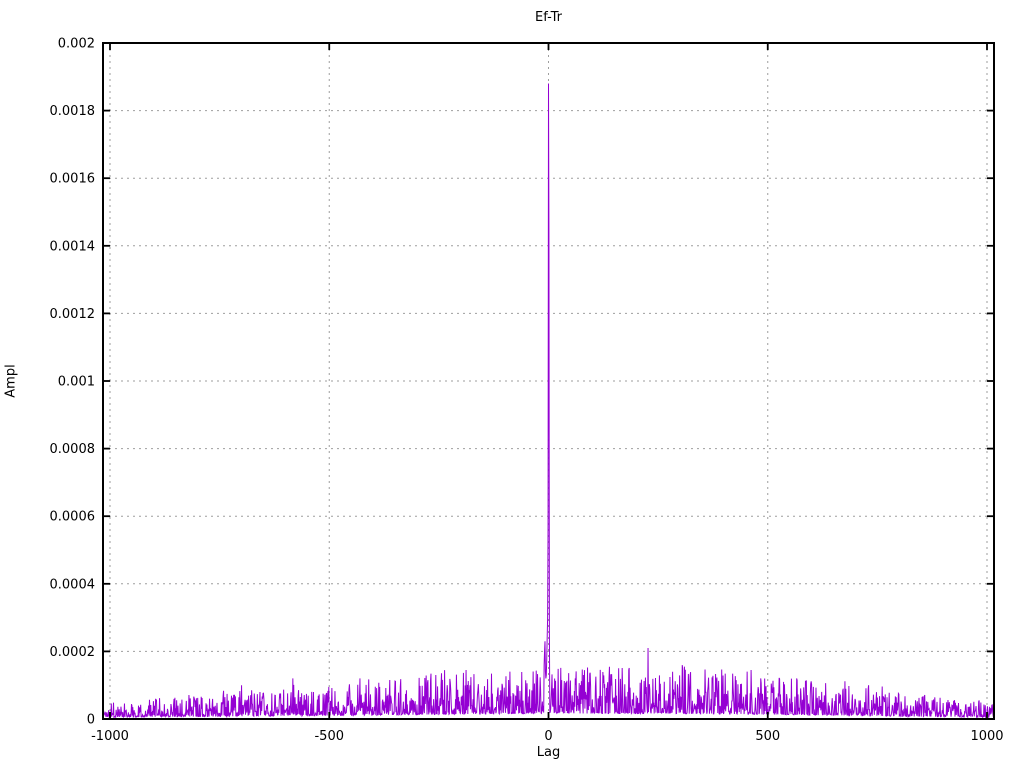 The height and width of the screenshot is (768, 1024). What do you see at coordinates (767, 736) in the screenshot?
I see `x-tick-label: 500` at bounding box center [767, 736].